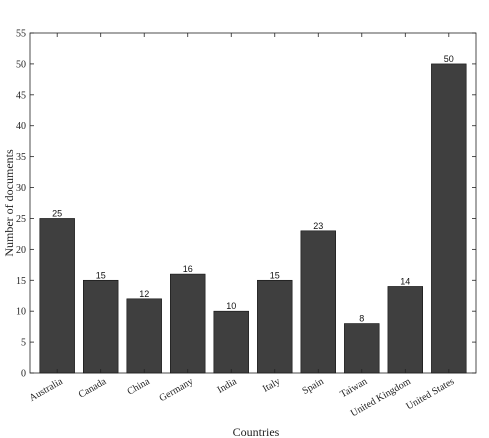 The height and width of the screenshot is (438, 489). Describe the element at coordinates (144, 294) in the screenshot. I see `bar-value-label: 12` at that location.